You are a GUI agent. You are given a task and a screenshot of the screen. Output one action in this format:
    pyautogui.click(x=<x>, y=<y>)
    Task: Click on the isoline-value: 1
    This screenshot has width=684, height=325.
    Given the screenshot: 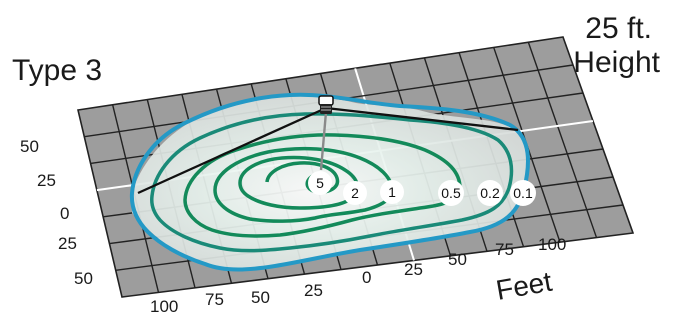 What is the action you would take?
    pyautogui.click(x=392, y=192)
    